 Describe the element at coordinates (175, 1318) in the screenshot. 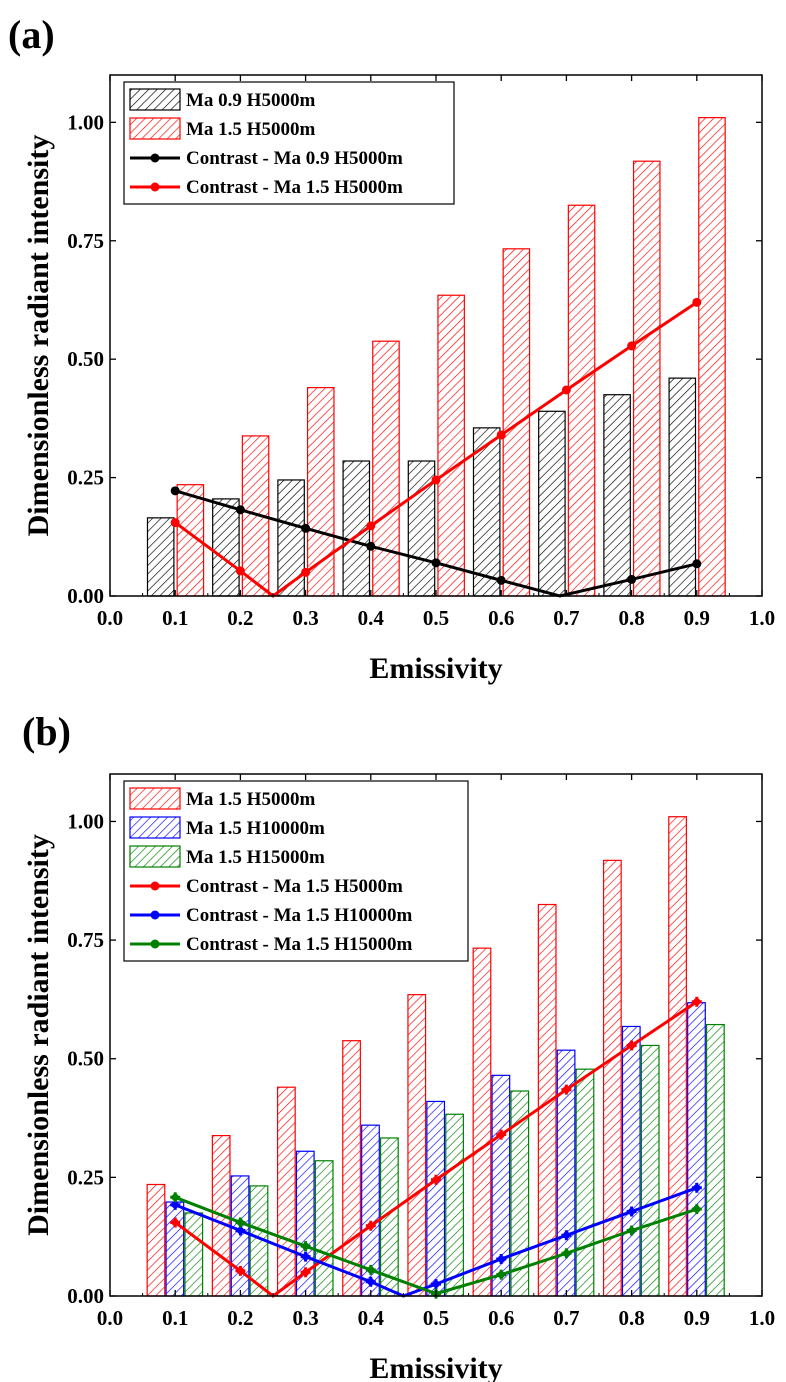

I see `x-tick-label: 0.1` at that location.